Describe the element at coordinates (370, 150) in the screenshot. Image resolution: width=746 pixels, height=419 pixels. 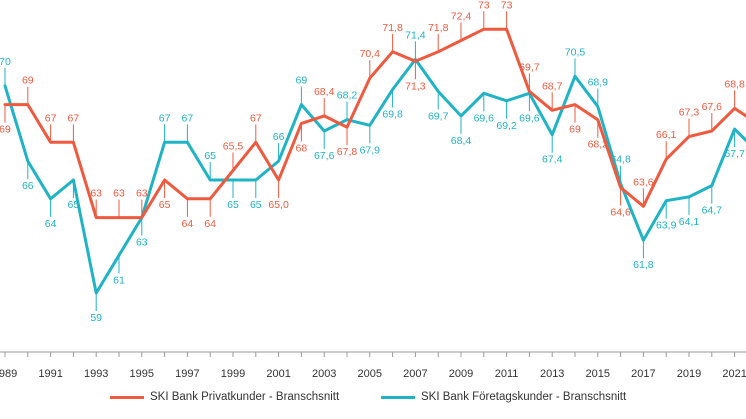
I see `data-label-foretagskunder: 67,9` at that location.